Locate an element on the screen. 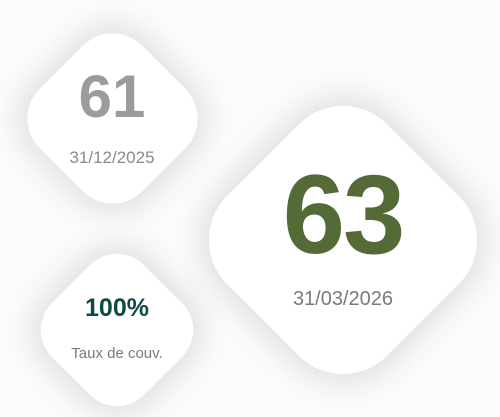  kpi-value: 61 is located at coordinates (112, 96).